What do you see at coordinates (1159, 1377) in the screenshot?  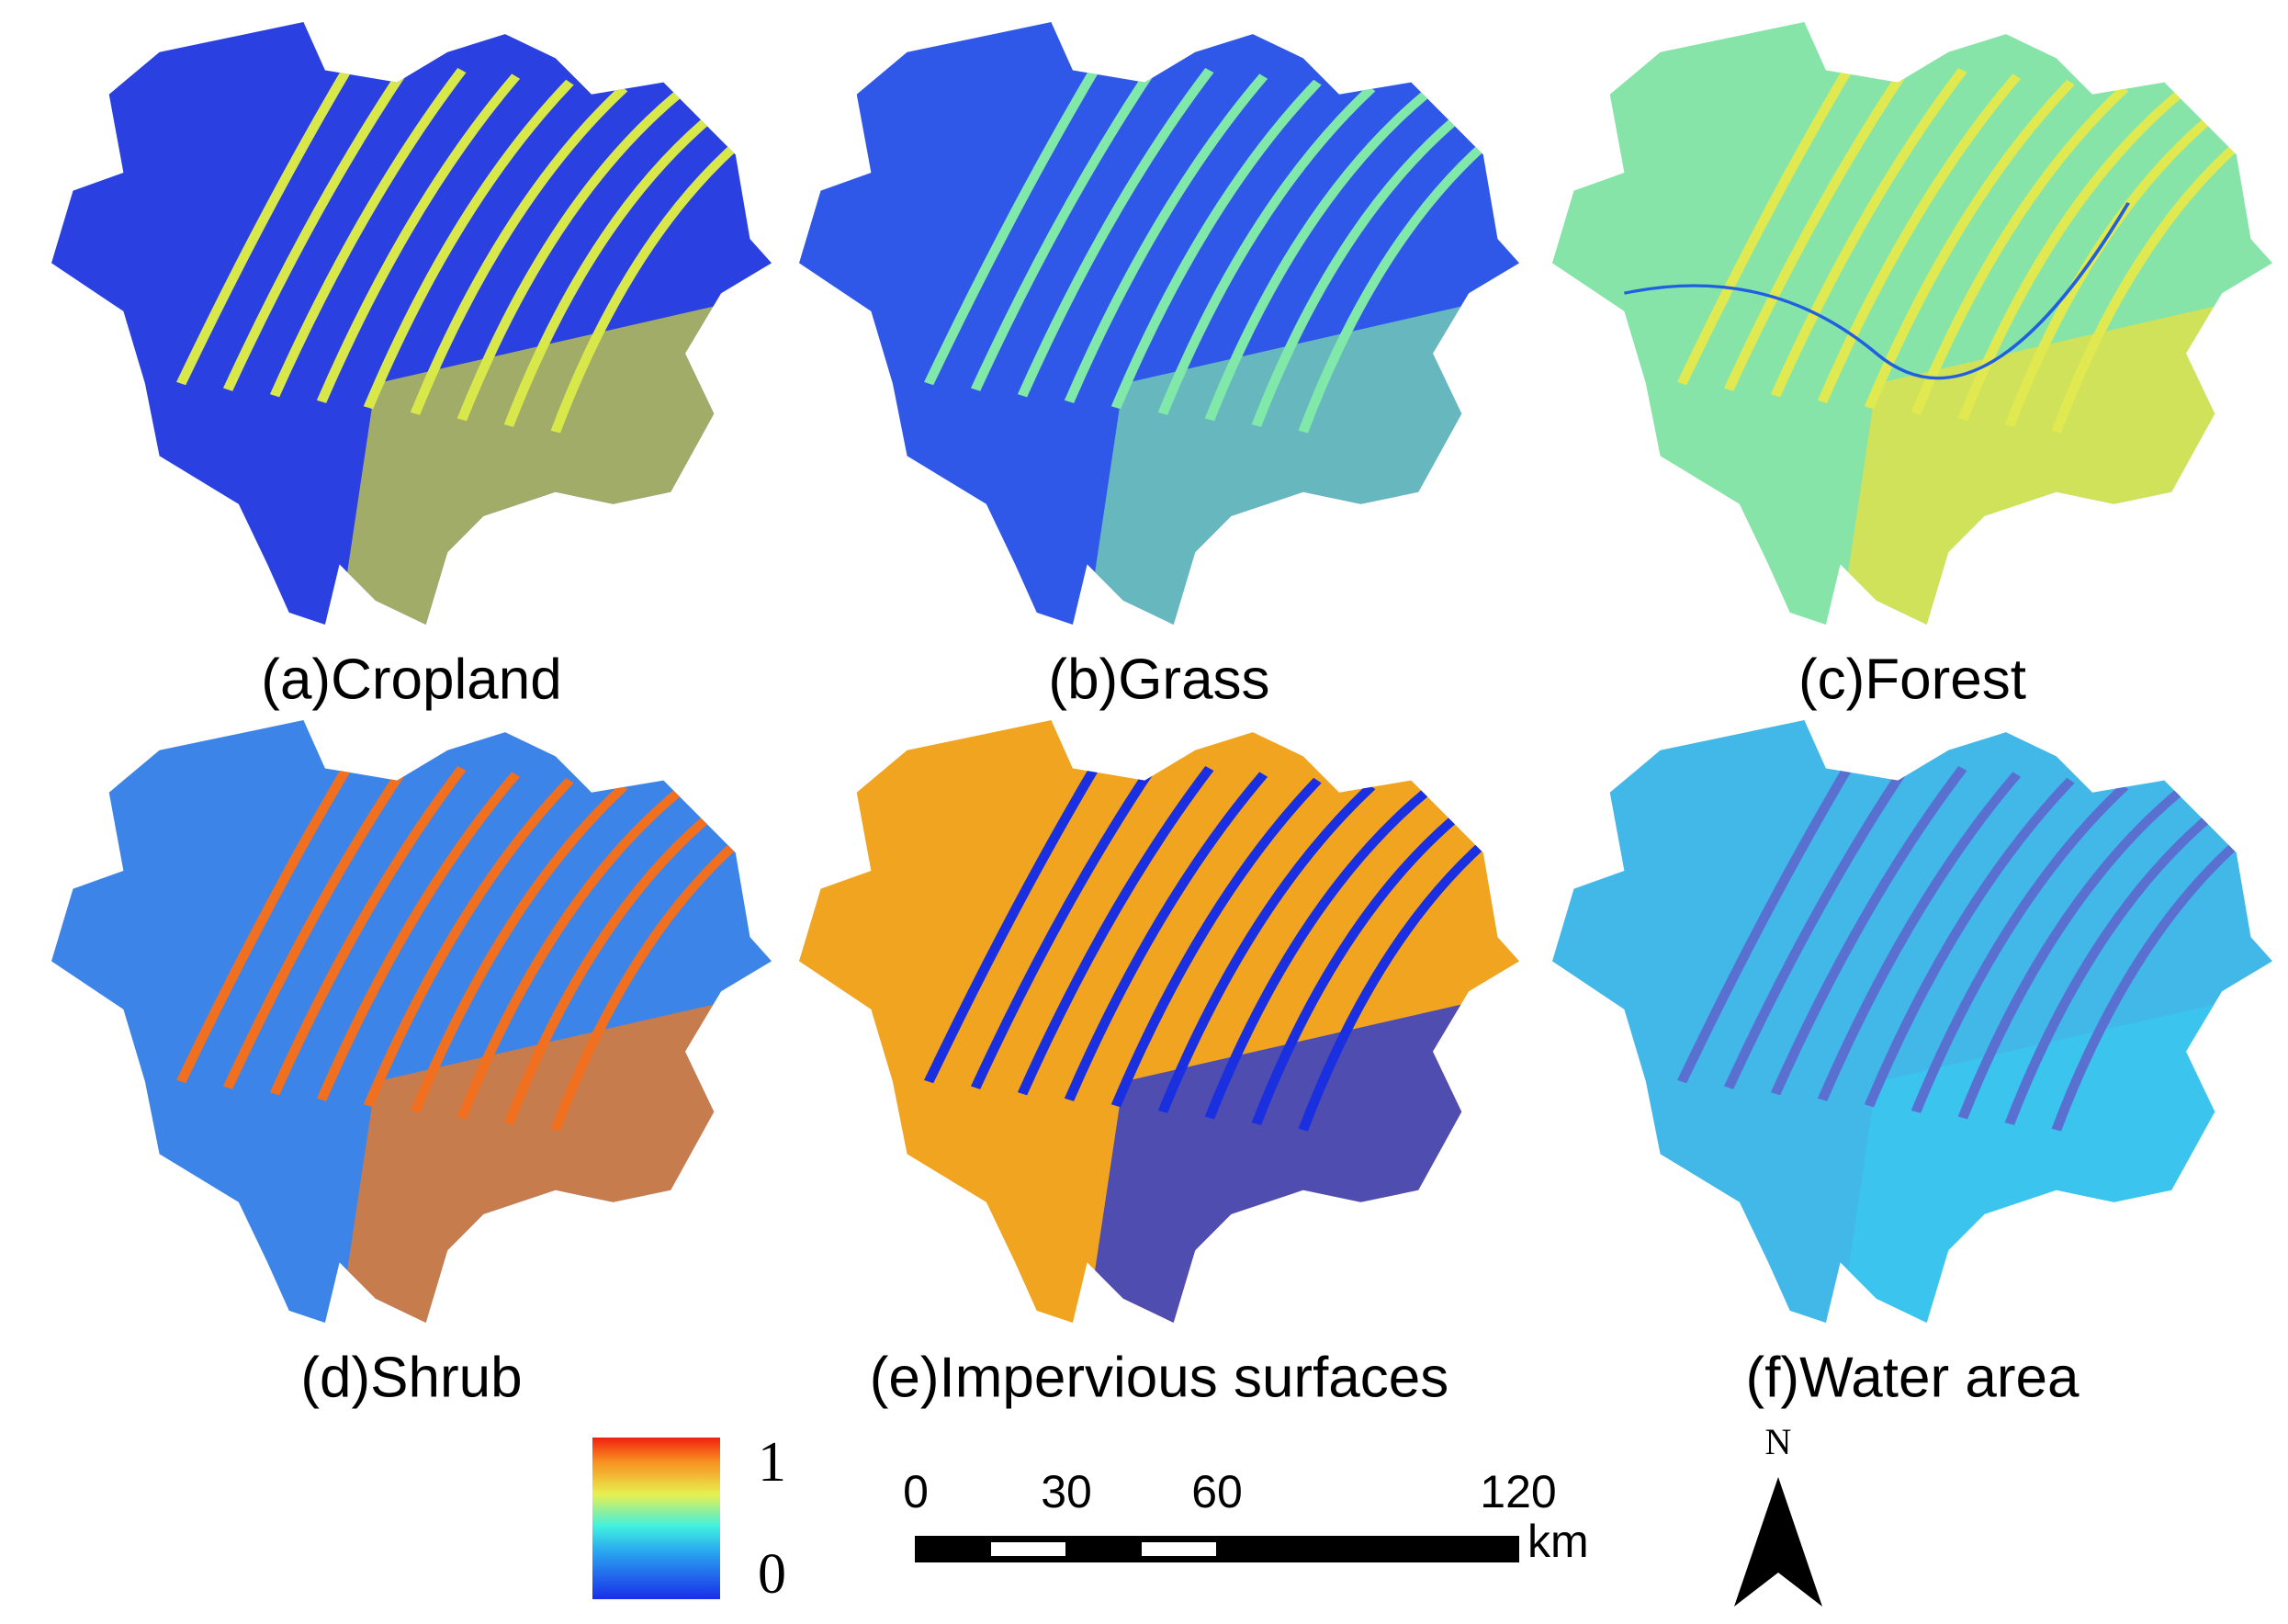 I see `panel-label: (e)Impervious surfaces` at bounding box center [1159, 1377].